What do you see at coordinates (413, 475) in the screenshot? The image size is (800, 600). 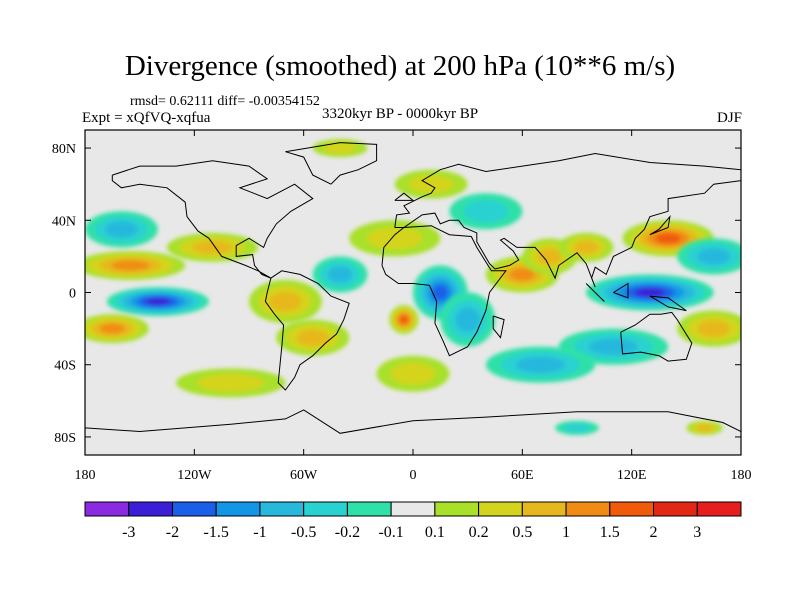 I see `x-tick-label: 0` at bounding box center [413, 475].